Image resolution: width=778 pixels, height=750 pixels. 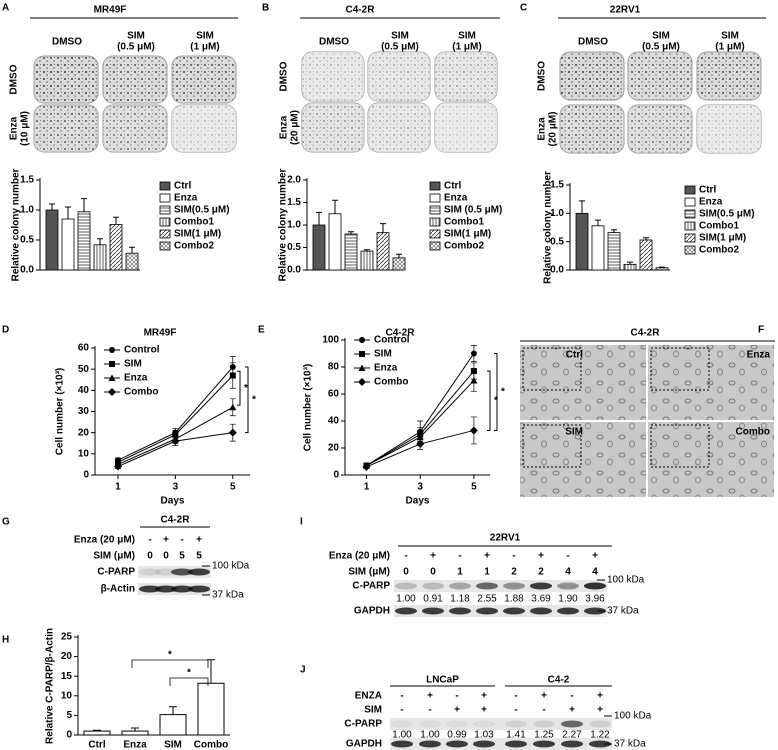 I want to click on column-label: (1 μM), so click(x=204, y=47).